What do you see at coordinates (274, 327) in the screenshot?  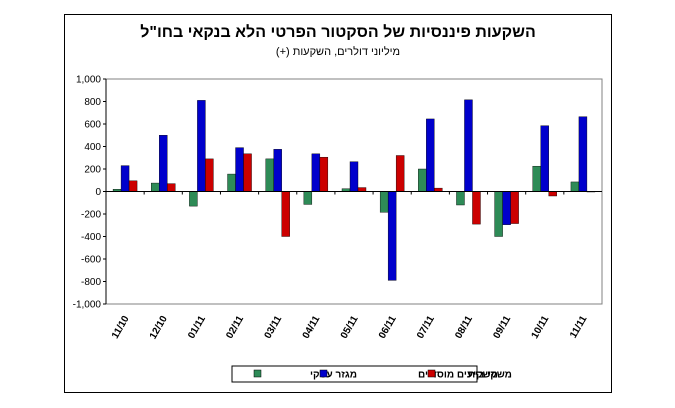 I see `x-tick-label: 03/11` at bounding box center [274, 327].